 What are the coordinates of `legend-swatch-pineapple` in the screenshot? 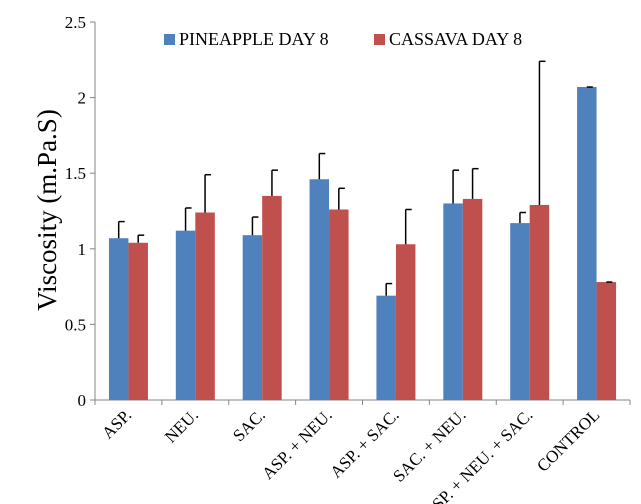 It's located at (169, 39).